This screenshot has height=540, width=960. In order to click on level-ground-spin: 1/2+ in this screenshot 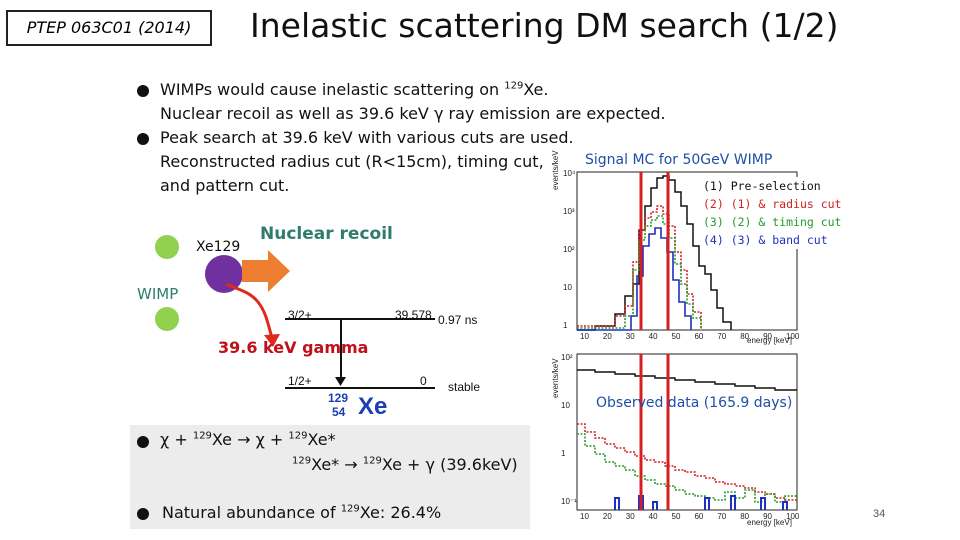, I will do `click(300, 381)`.